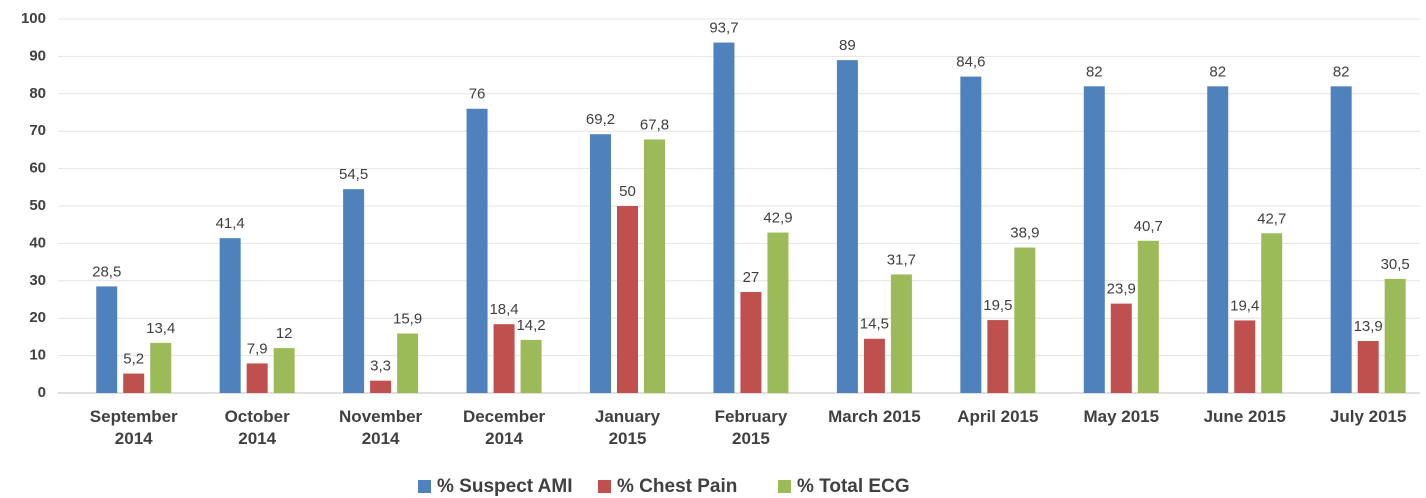  I want to click on y-tick-label: 50, so click(37, 205).